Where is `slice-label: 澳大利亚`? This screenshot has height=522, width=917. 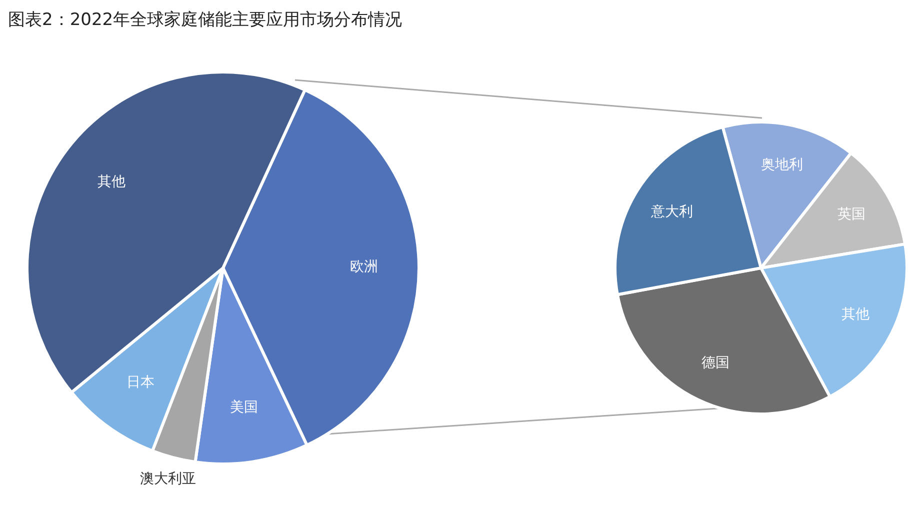
slice-label: 澳大利亚 is located at coordinates (168, 478).